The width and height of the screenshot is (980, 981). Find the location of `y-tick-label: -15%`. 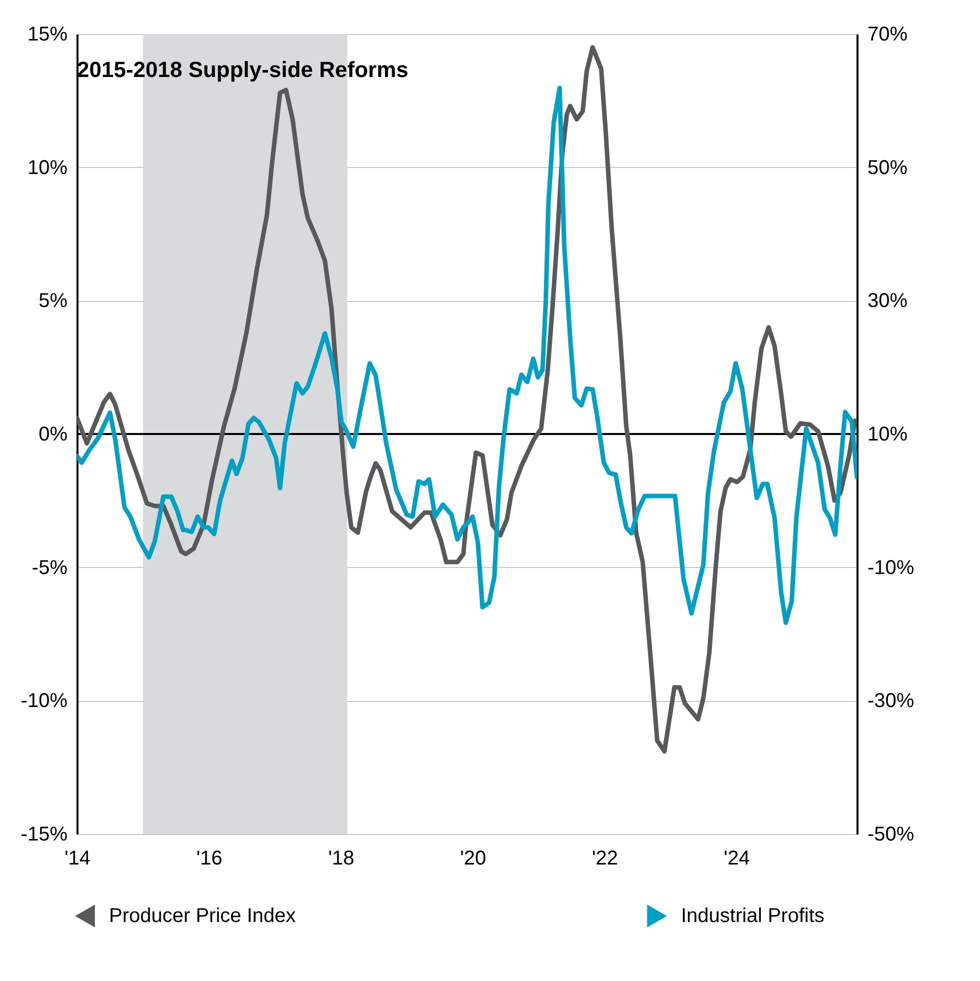

y-tick-label: -15% is located at coordinates (44, 835).